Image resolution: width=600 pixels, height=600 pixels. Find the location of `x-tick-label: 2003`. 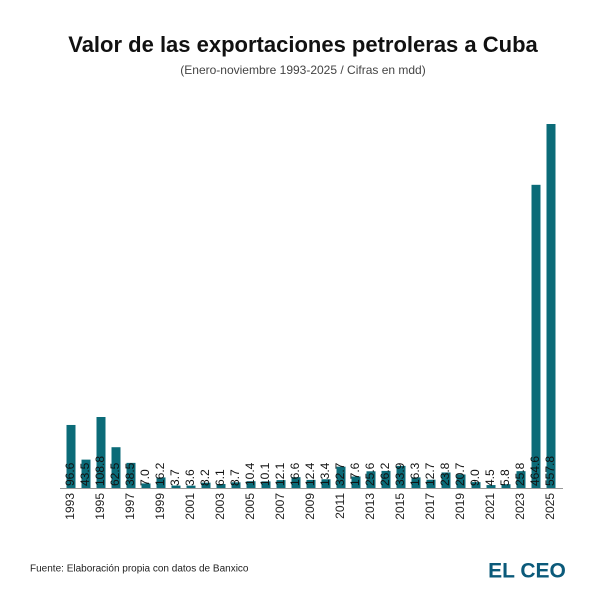

x-tick-label: 2003 is located at coordinates (220, 506).